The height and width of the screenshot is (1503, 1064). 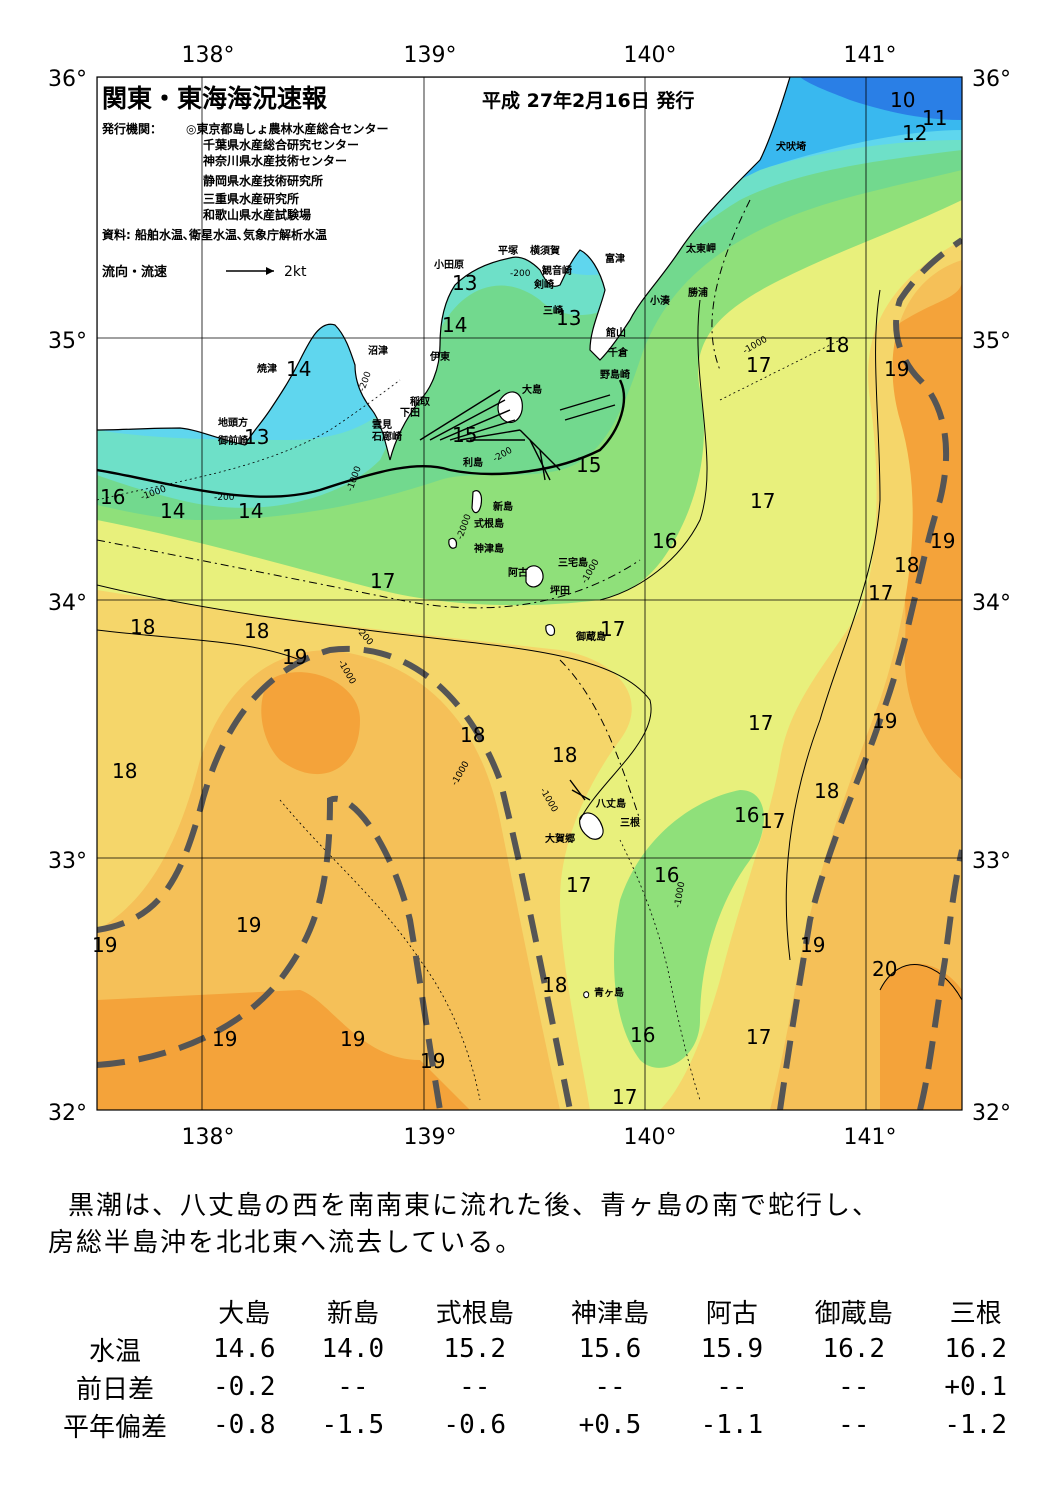 I want to click on summary-line: 房総半島沖を北北東へ流去している。, so click(x=286, y=1243).